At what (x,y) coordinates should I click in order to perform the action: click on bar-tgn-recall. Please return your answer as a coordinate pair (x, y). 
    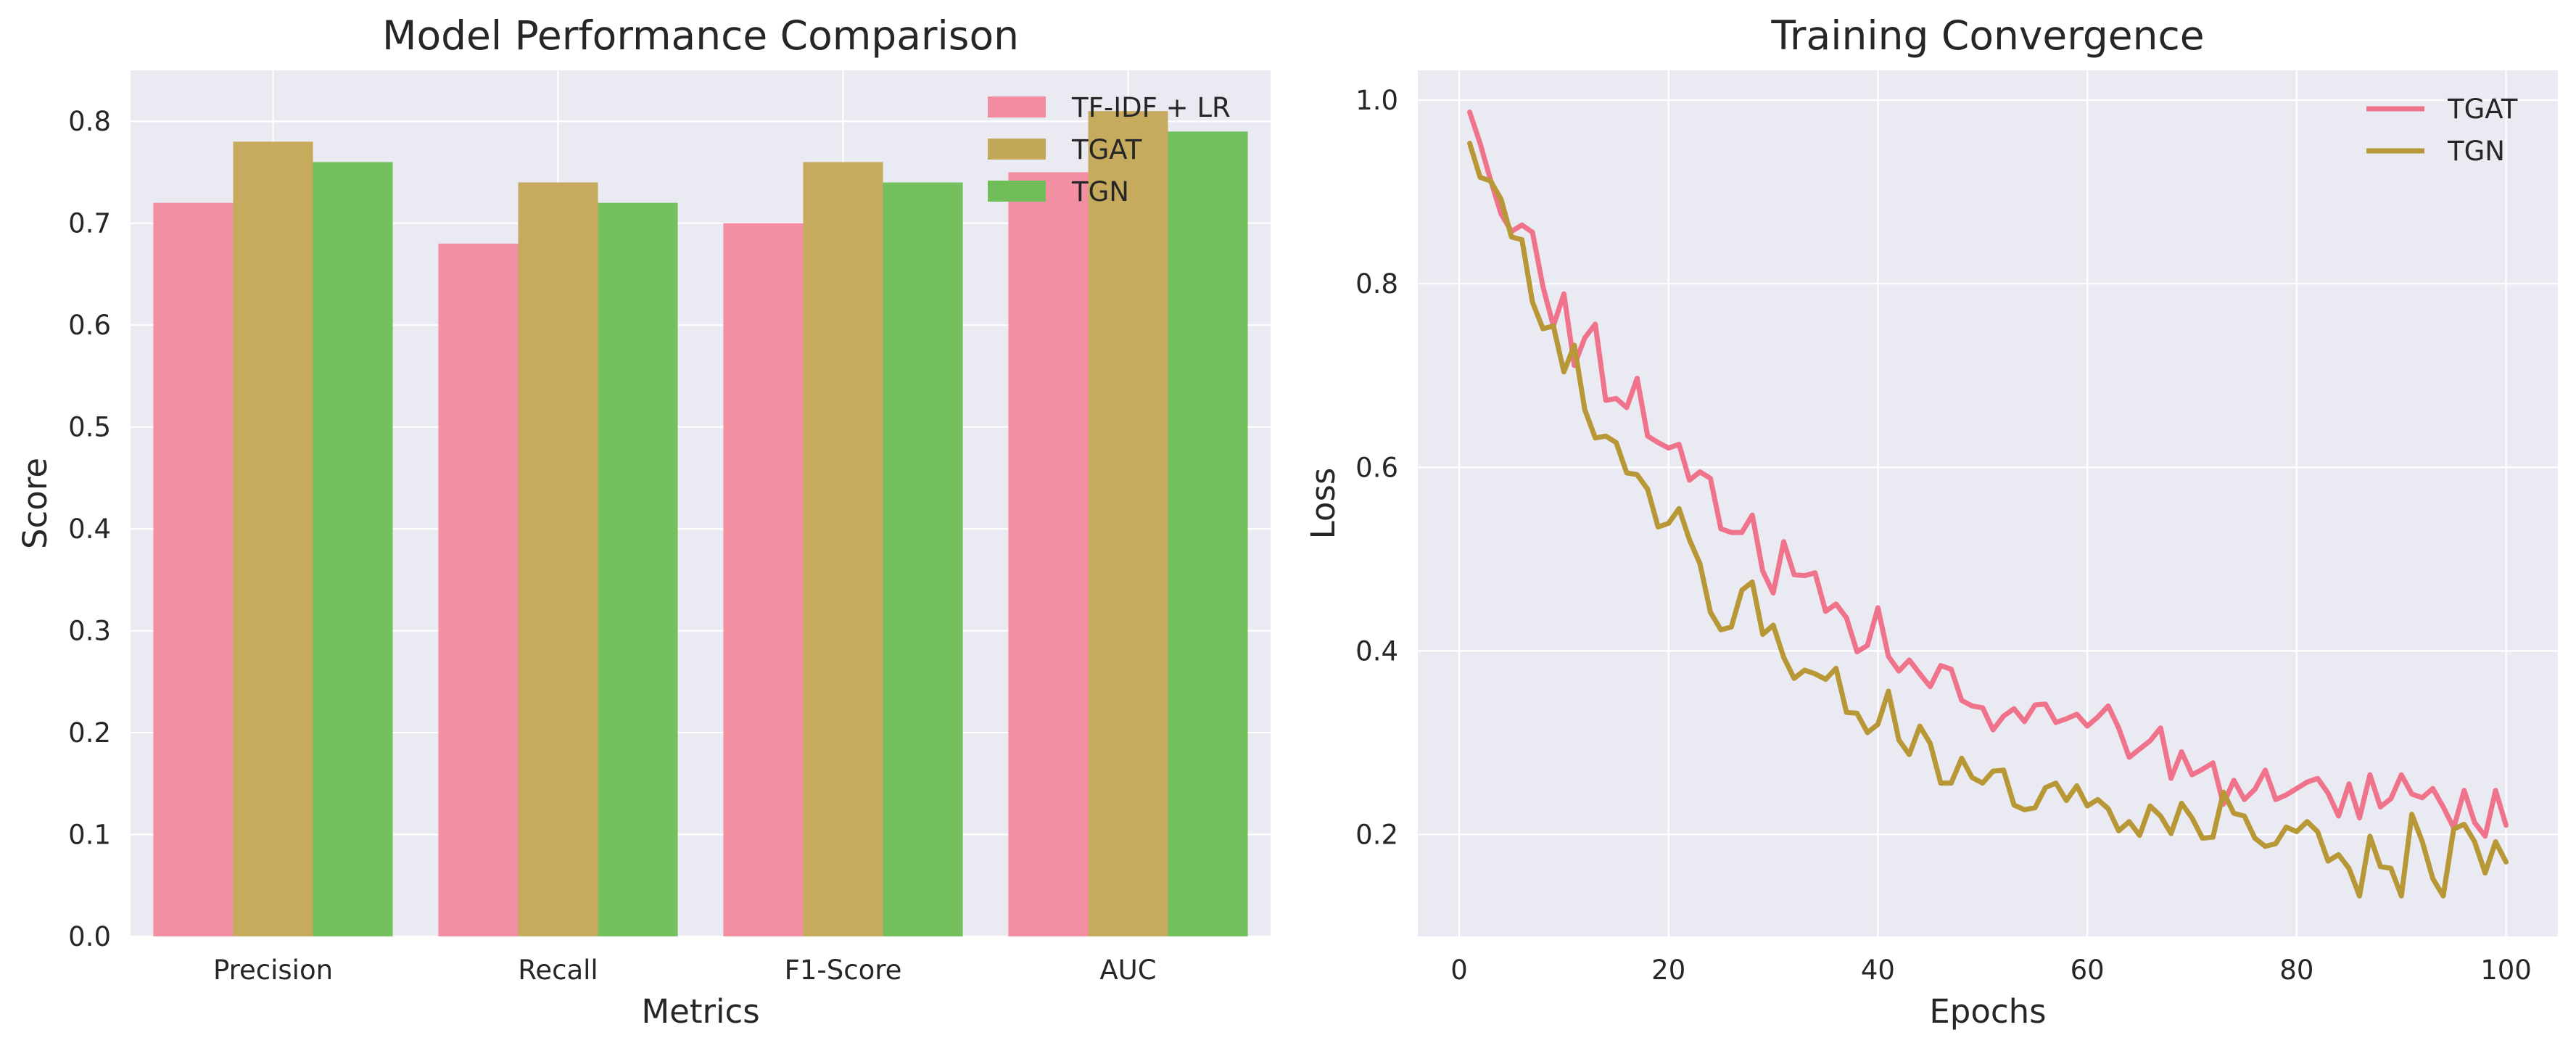
    Looking at the image, I should click on (638, 569).